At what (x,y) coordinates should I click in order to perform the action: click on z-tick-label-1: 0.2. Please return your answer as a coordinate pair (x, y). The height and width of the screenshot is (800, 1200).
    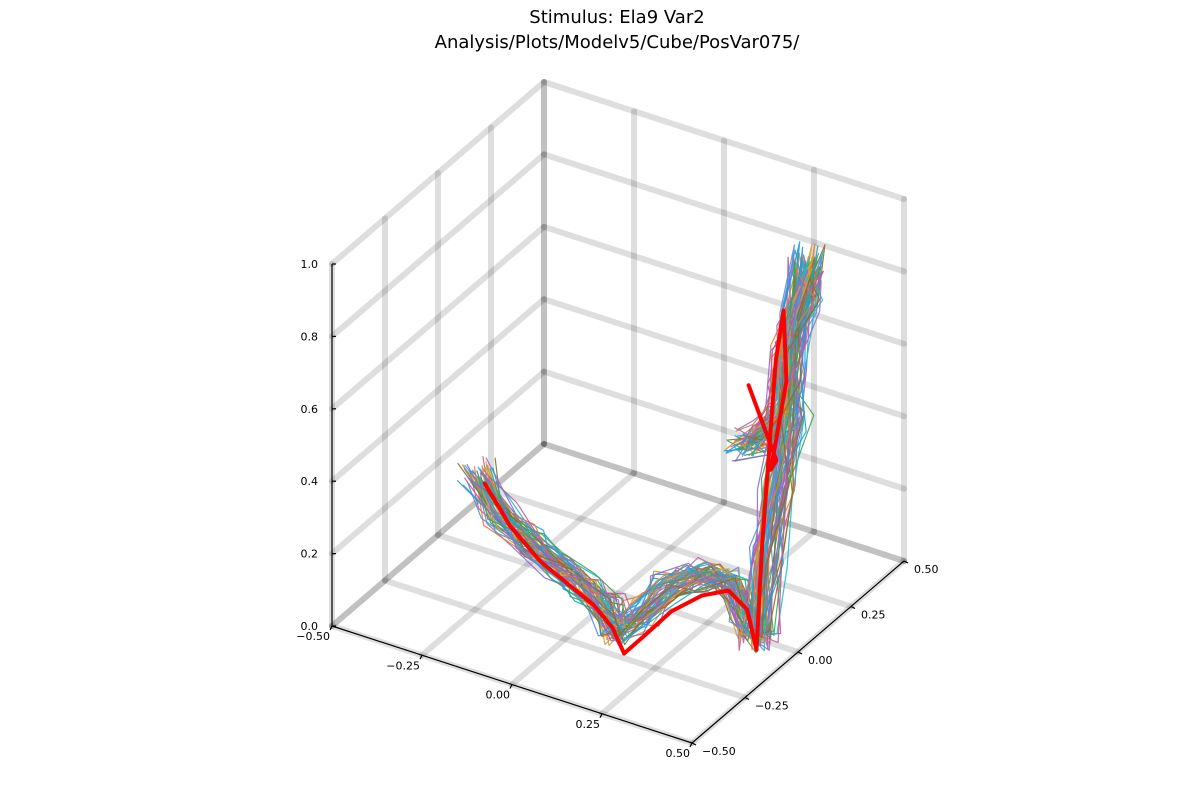
    Looking at the image, I should click on (310, 554).